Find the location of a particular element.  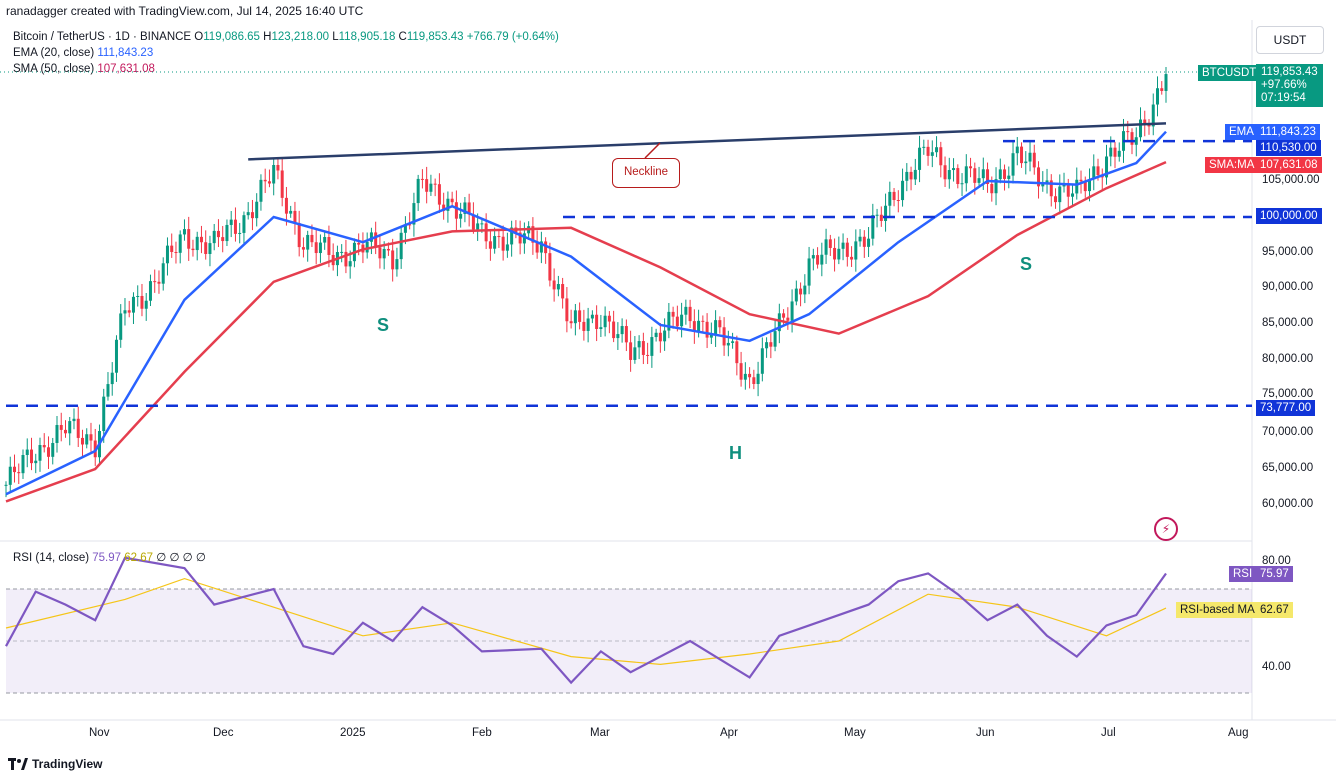

high-value: 123,218.00 is located at coordinates (300, 37).